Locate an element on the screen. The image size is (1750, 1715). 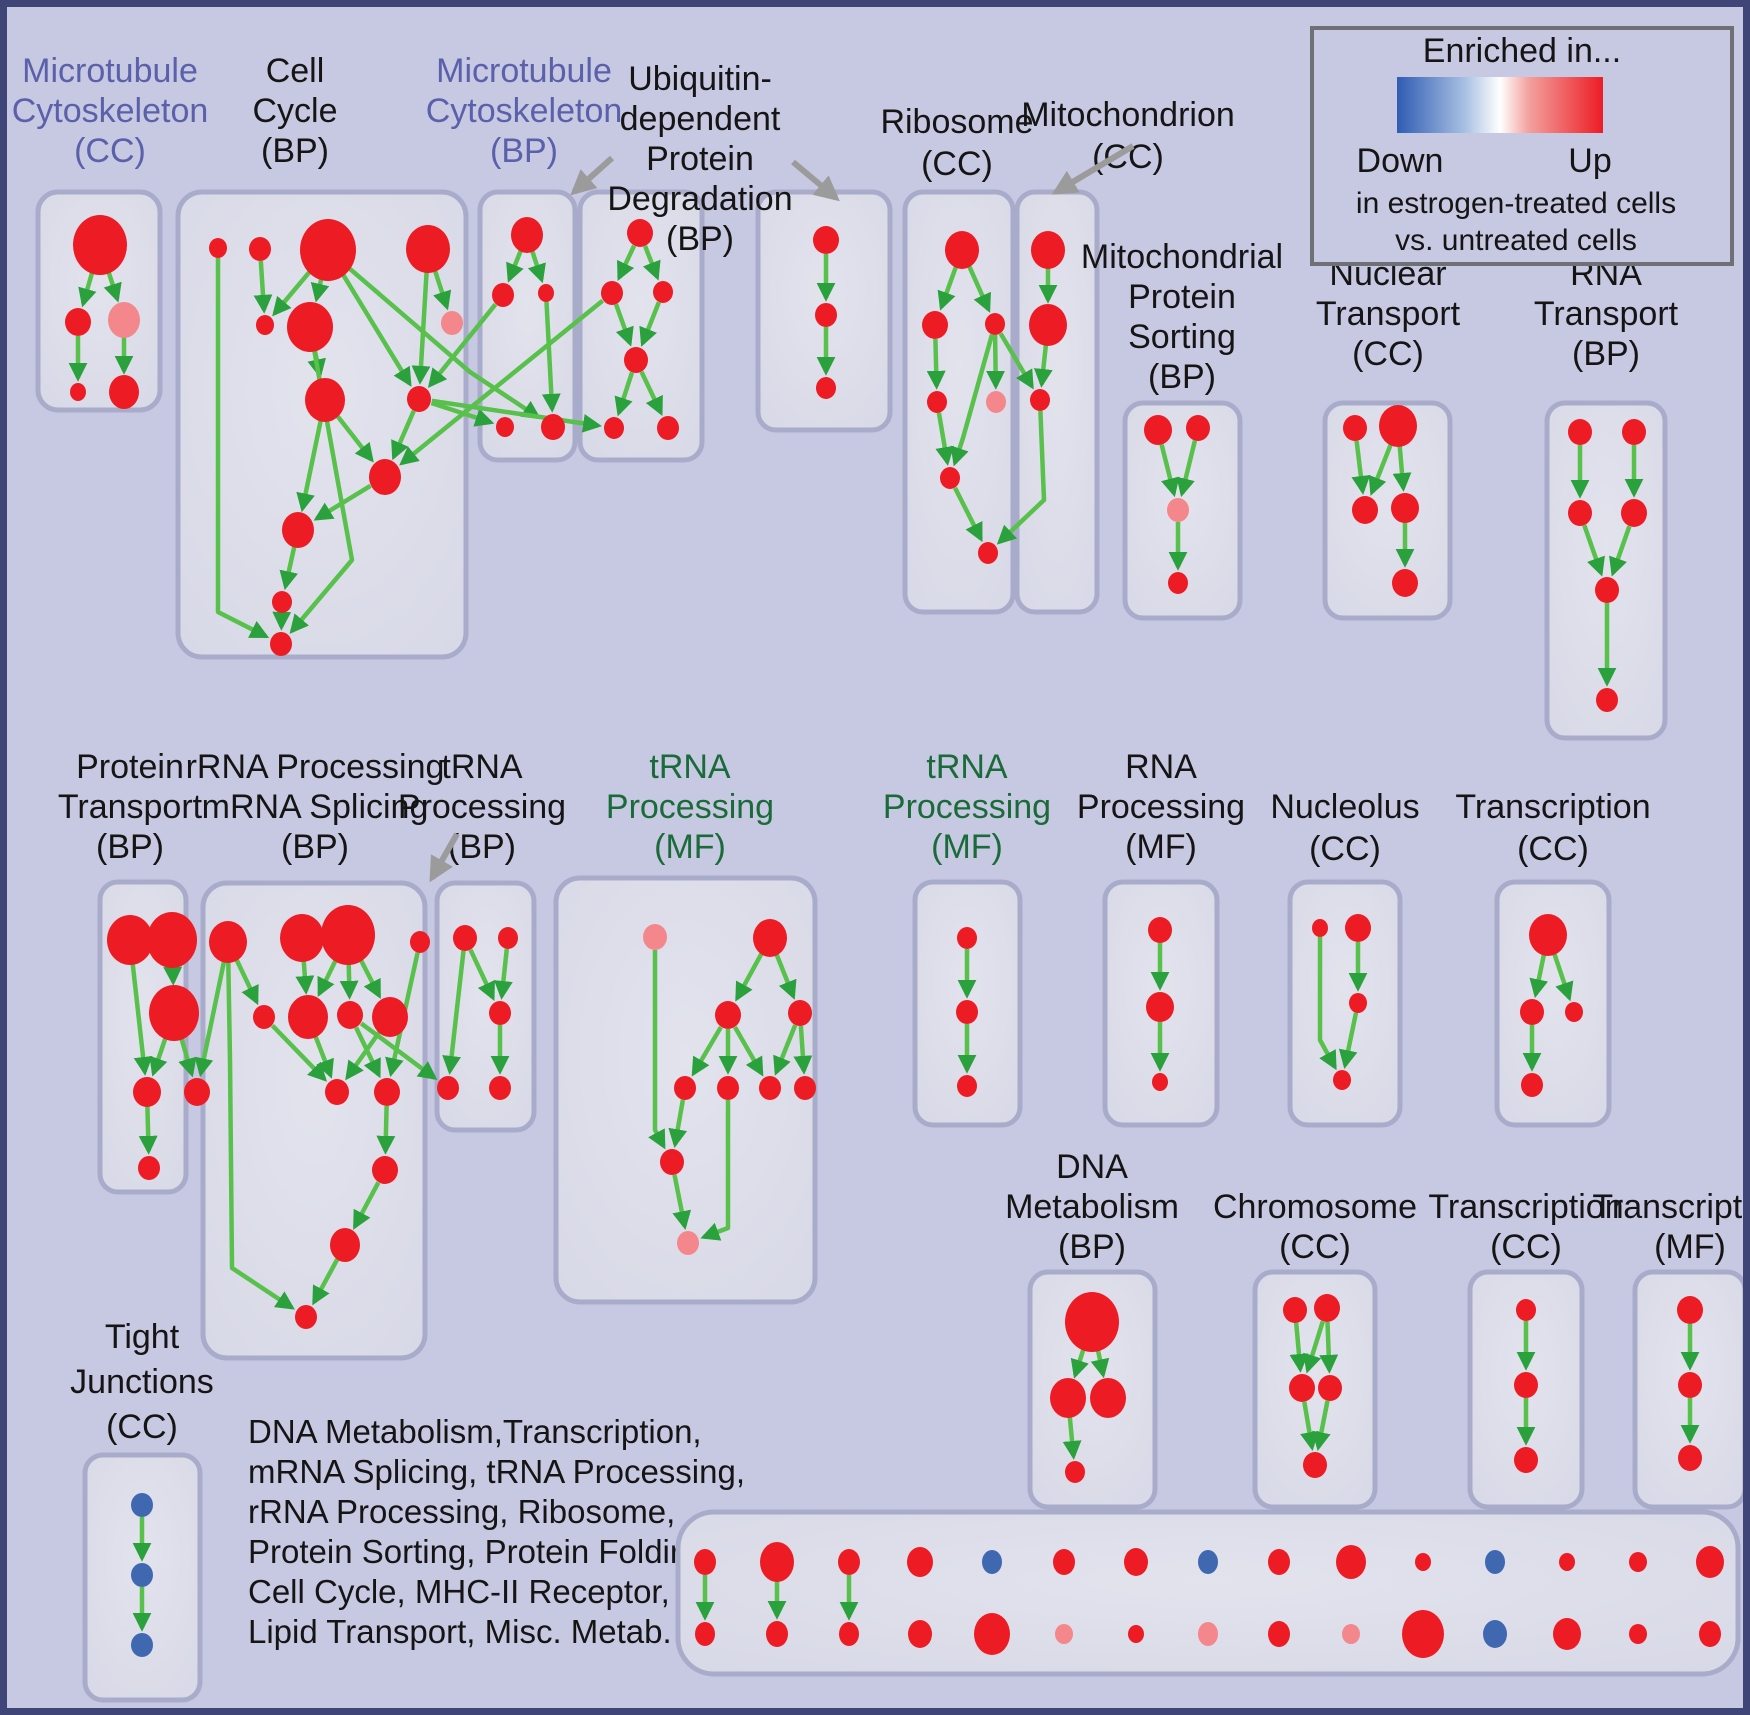
cluster-label-line: Degradation is located at coordinates (699, 199).